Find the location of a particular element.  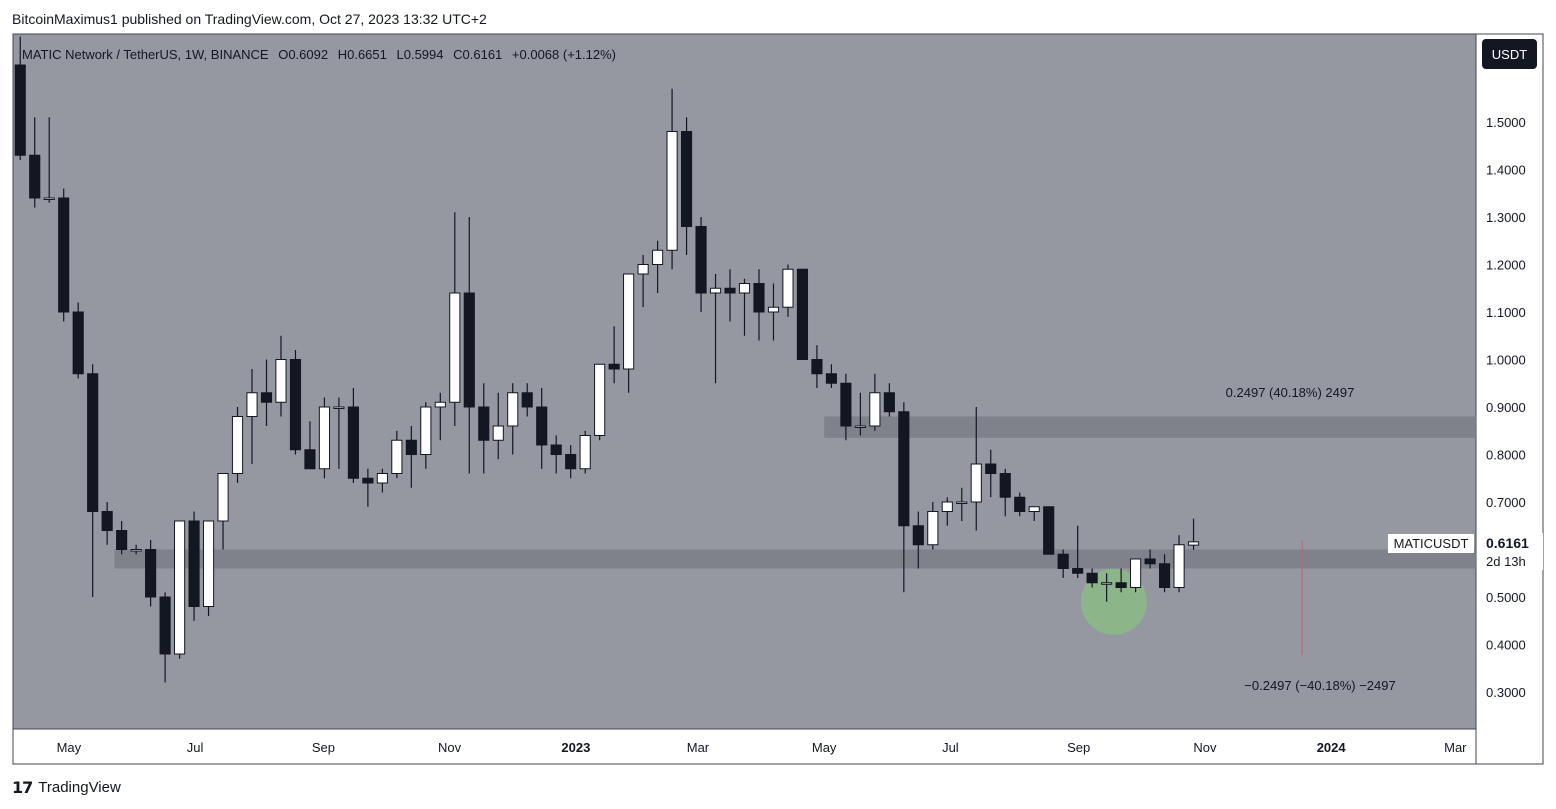

measure-lower-label: −0.2497 (−40.18%) −2497 is located at coordinates (1319, 685).